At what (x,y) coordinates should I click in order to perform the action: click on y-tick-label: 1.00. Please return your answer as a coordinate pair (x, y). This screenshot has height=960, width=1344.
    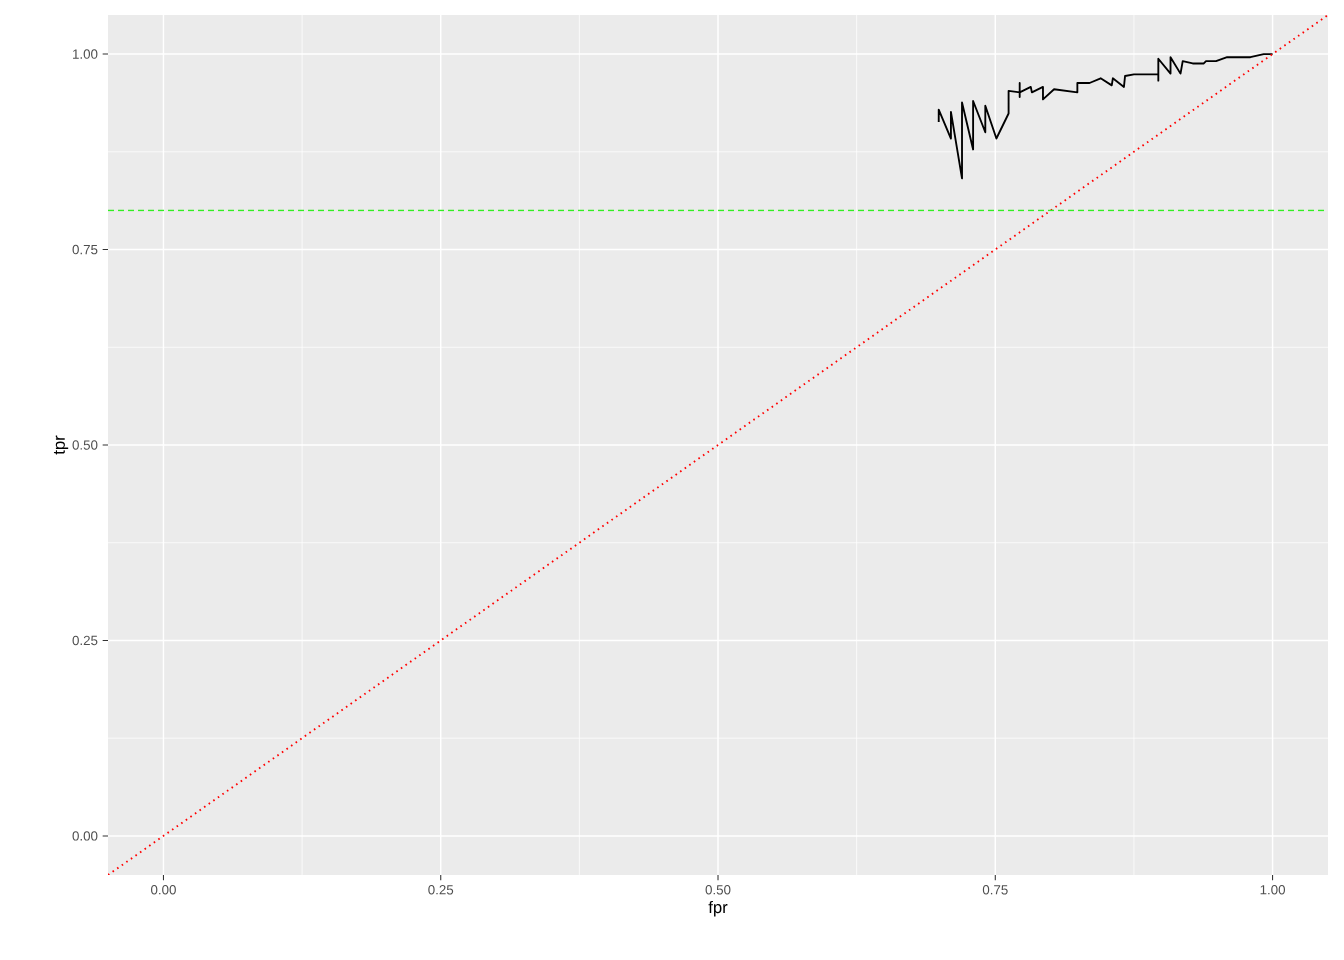
    Looking at the image, I should click on (85, 54).